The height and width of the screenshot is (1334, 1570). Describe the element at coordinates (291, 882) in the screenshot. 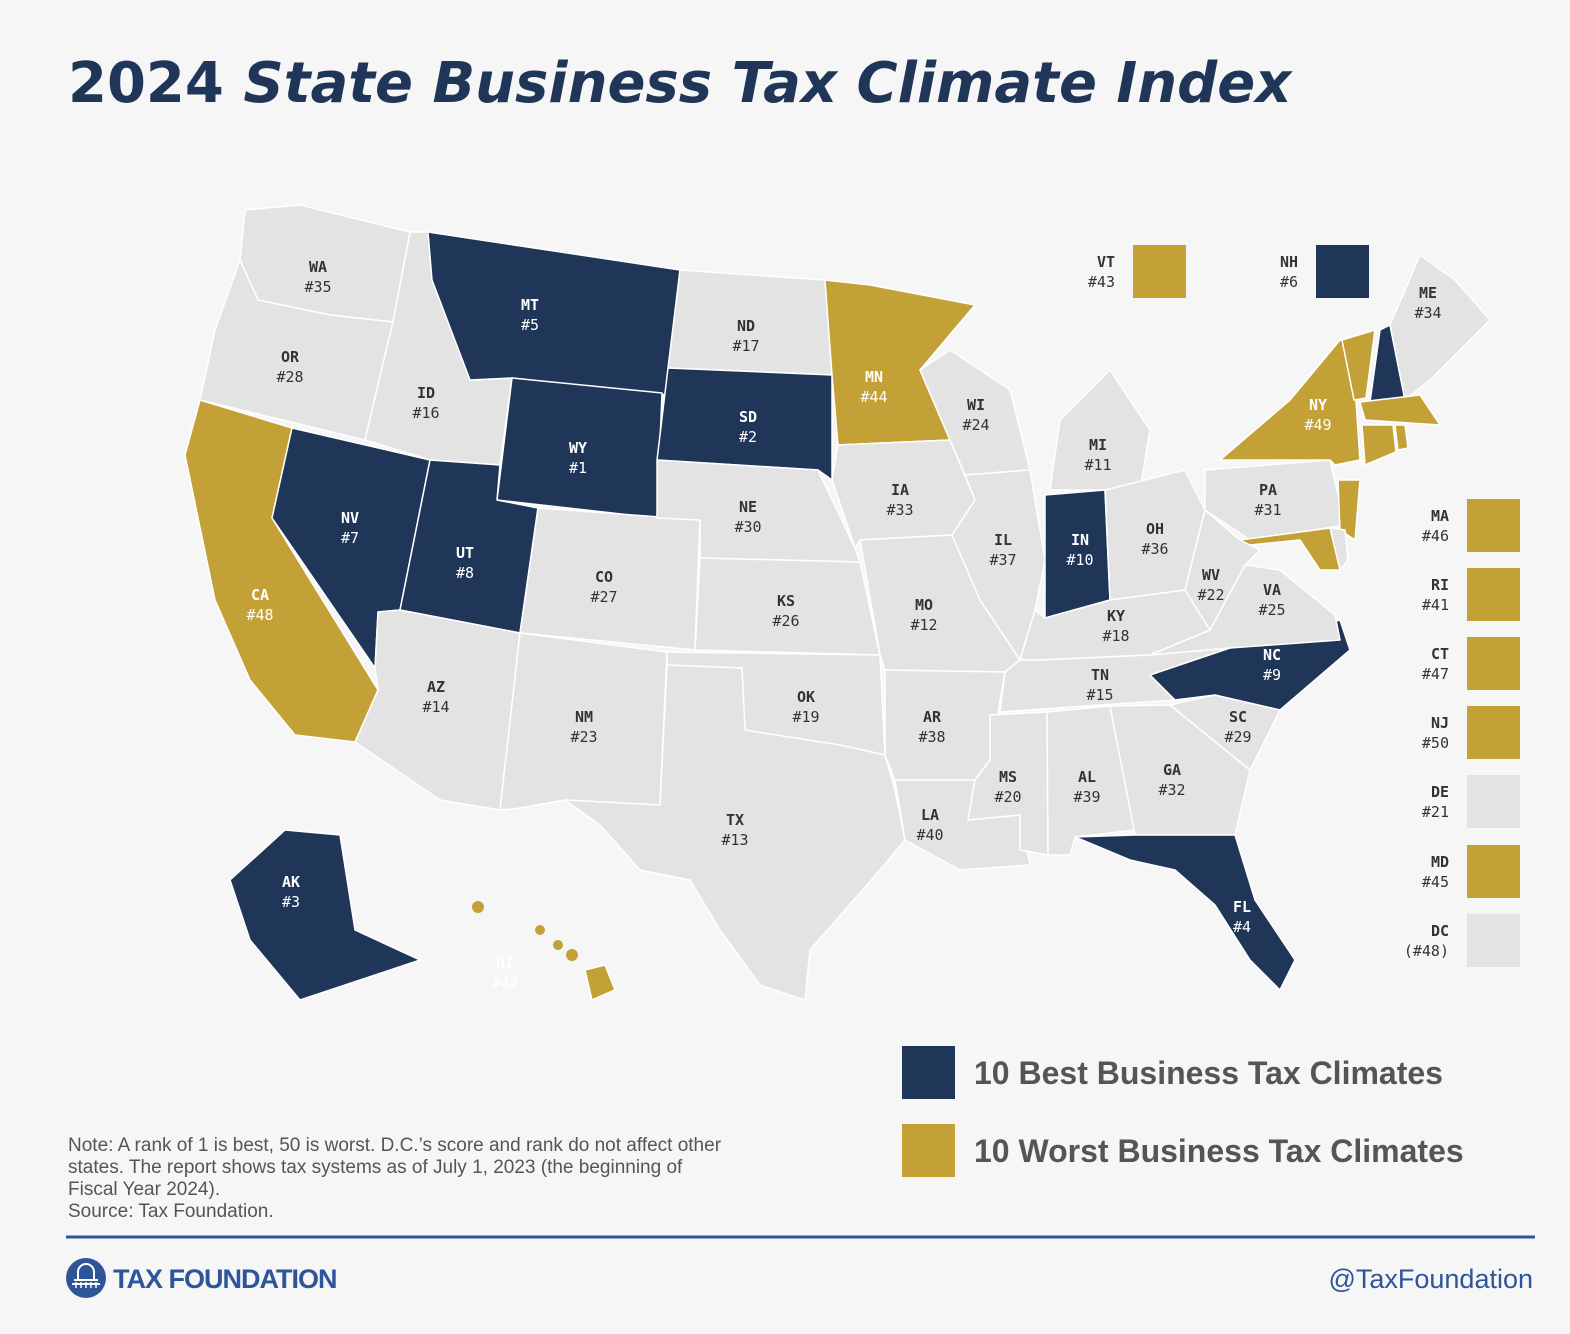

I see `state-abbr: AK` at that location.